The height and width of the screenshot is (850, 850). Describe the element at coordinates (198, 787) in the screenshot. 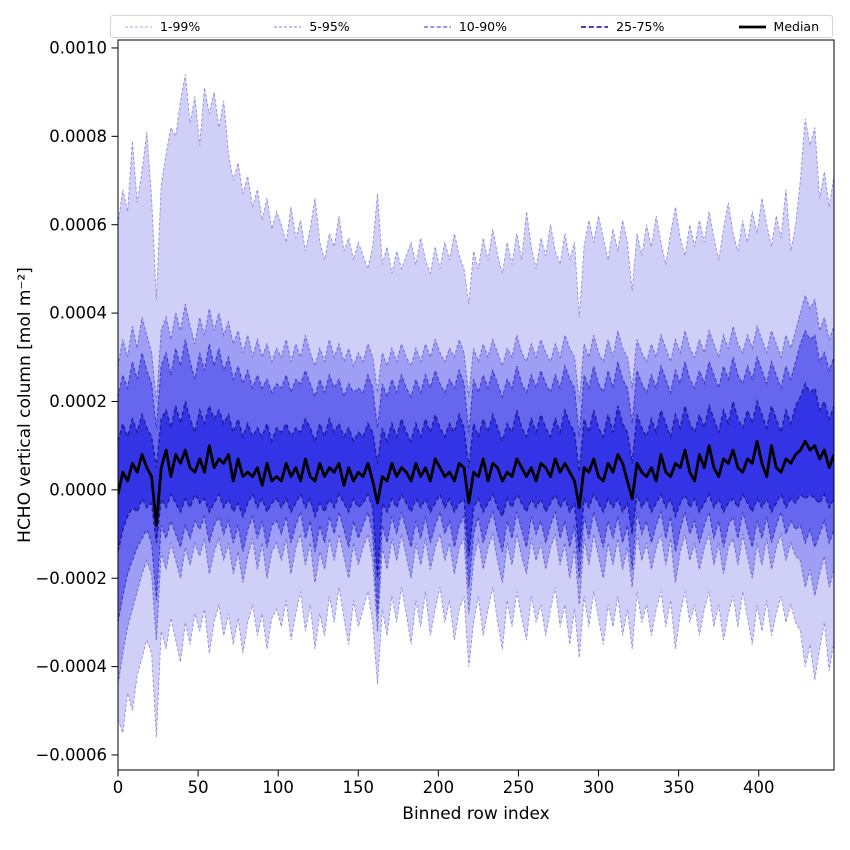

I see `x-tick-label: 50` at that location.